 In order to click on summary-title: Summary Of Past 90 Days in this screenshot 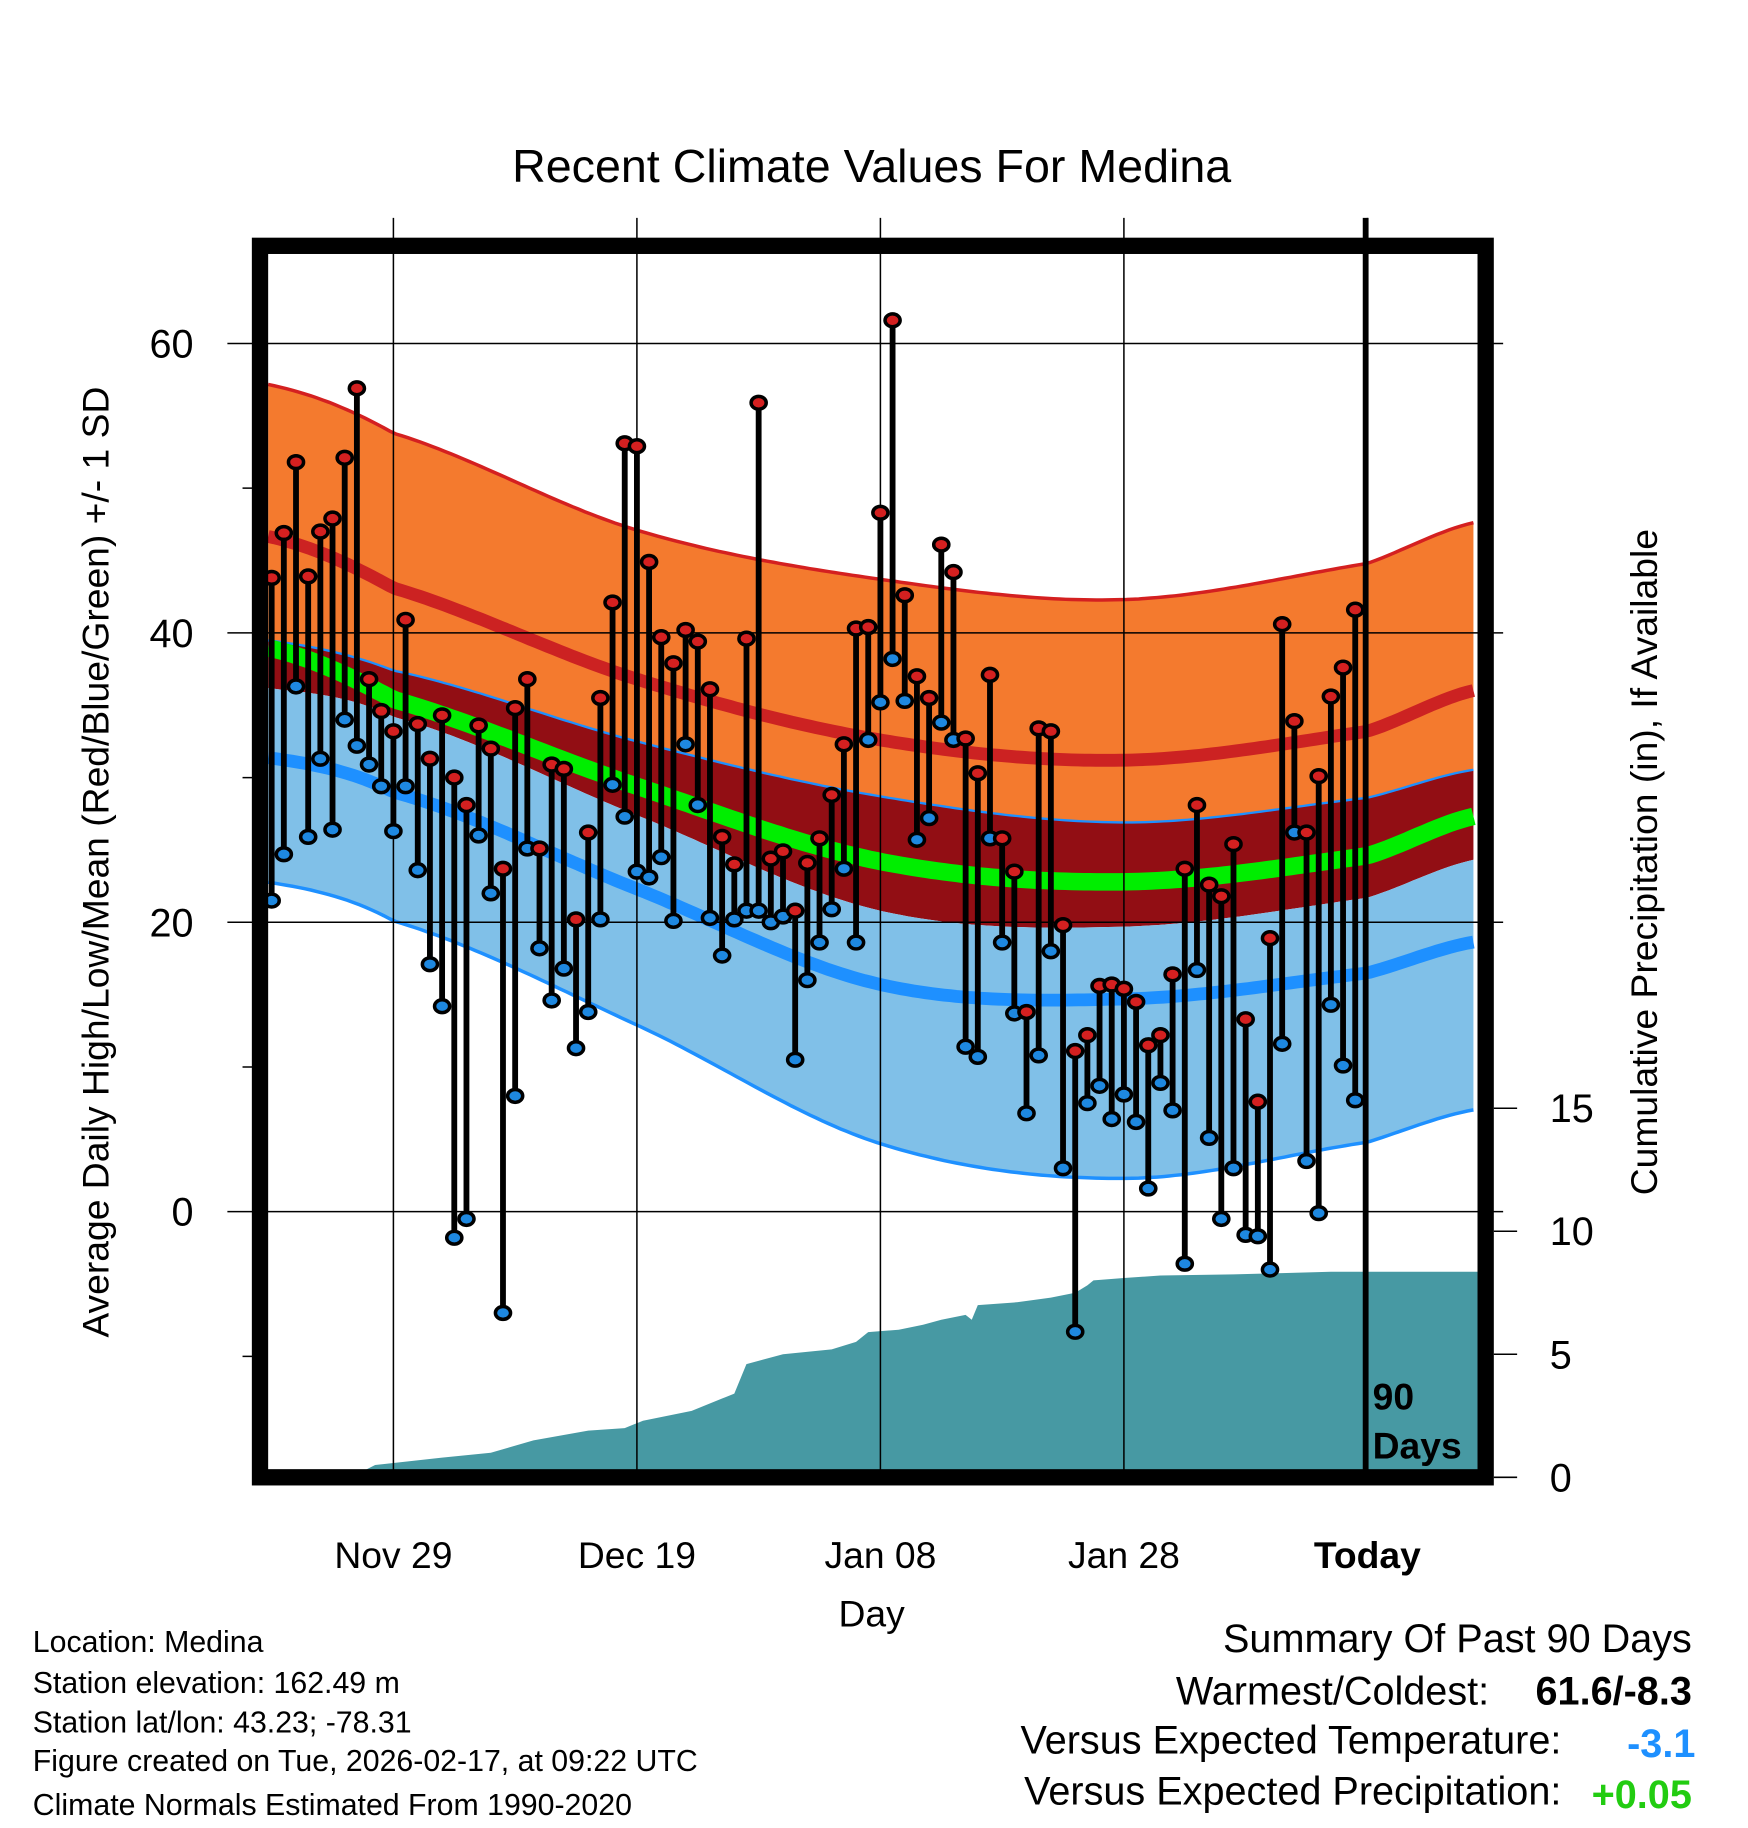, I will do `click(1457, 1639)`.